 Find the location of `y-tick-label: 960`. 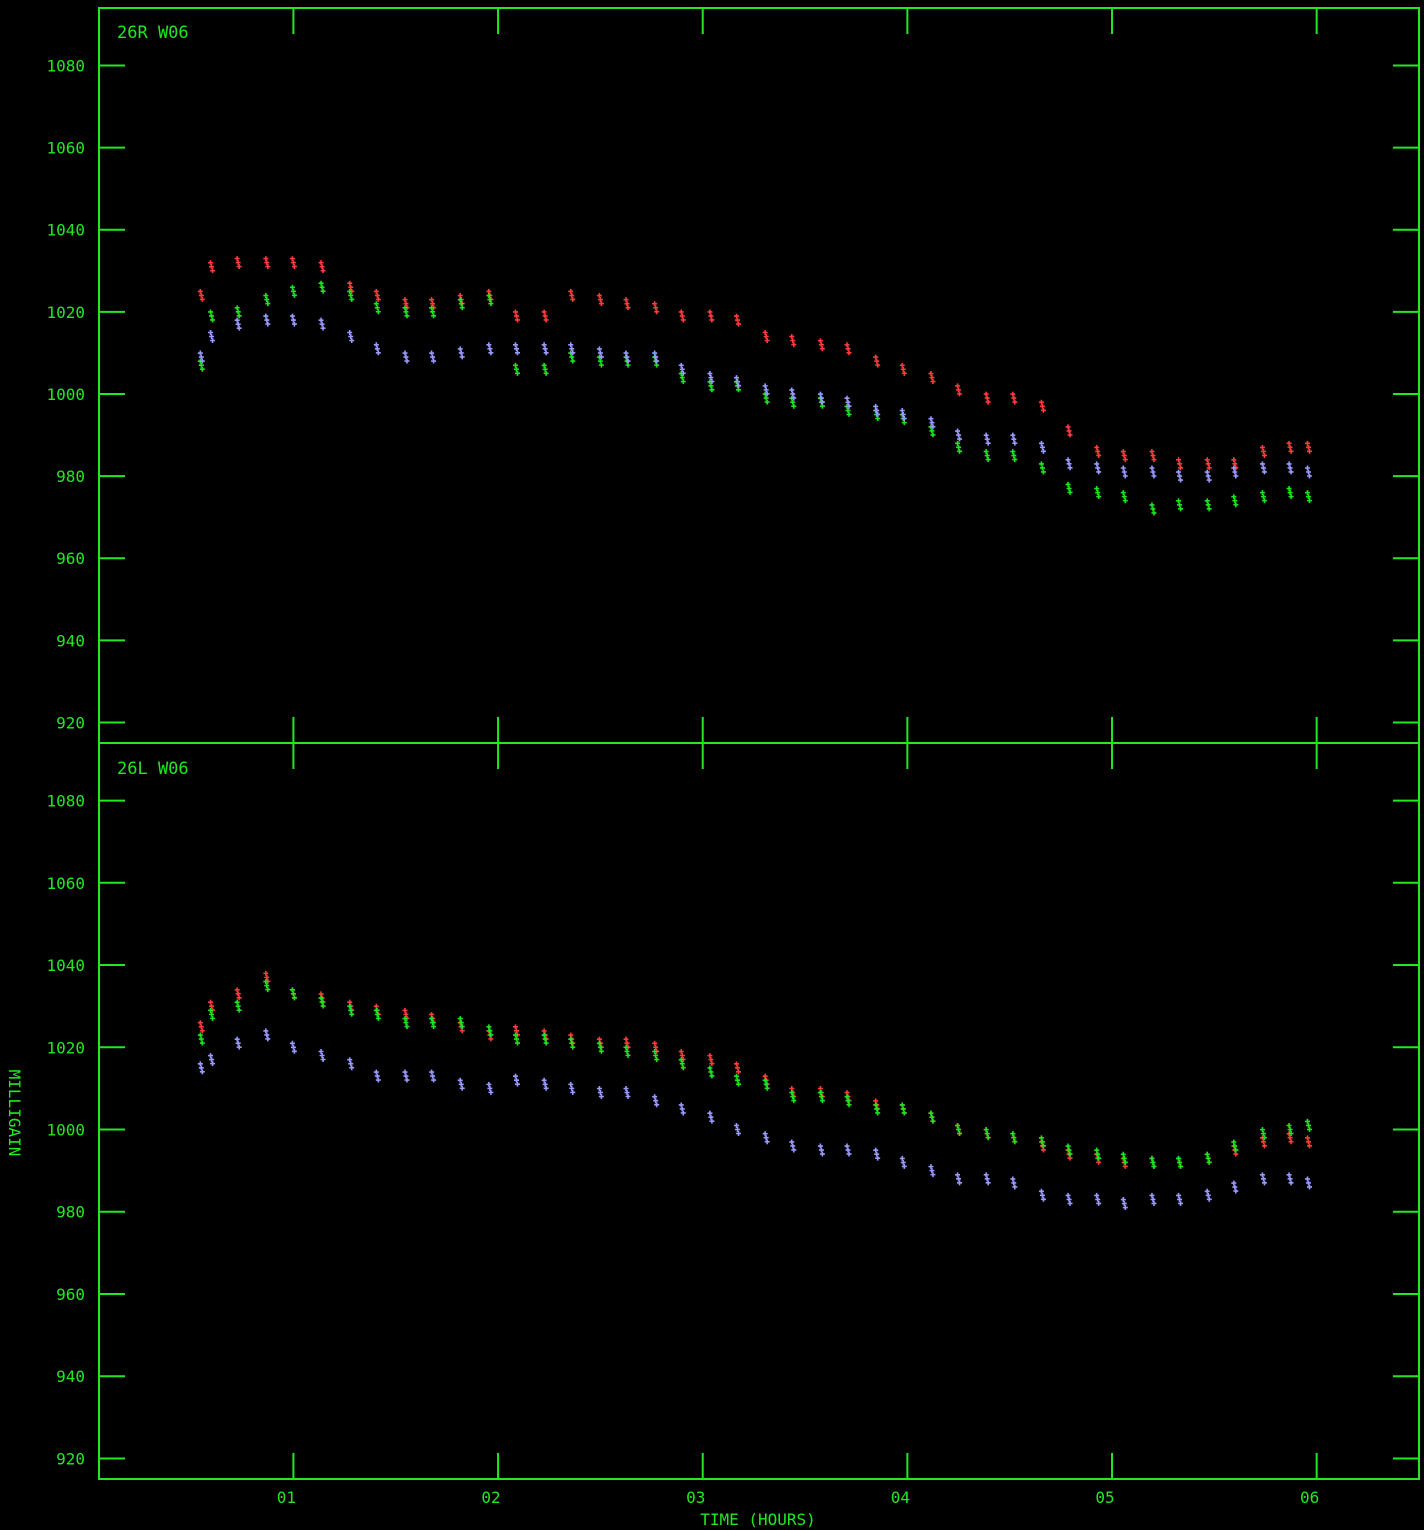

y-tick-label: 960 is located at coordinates (70, 558).